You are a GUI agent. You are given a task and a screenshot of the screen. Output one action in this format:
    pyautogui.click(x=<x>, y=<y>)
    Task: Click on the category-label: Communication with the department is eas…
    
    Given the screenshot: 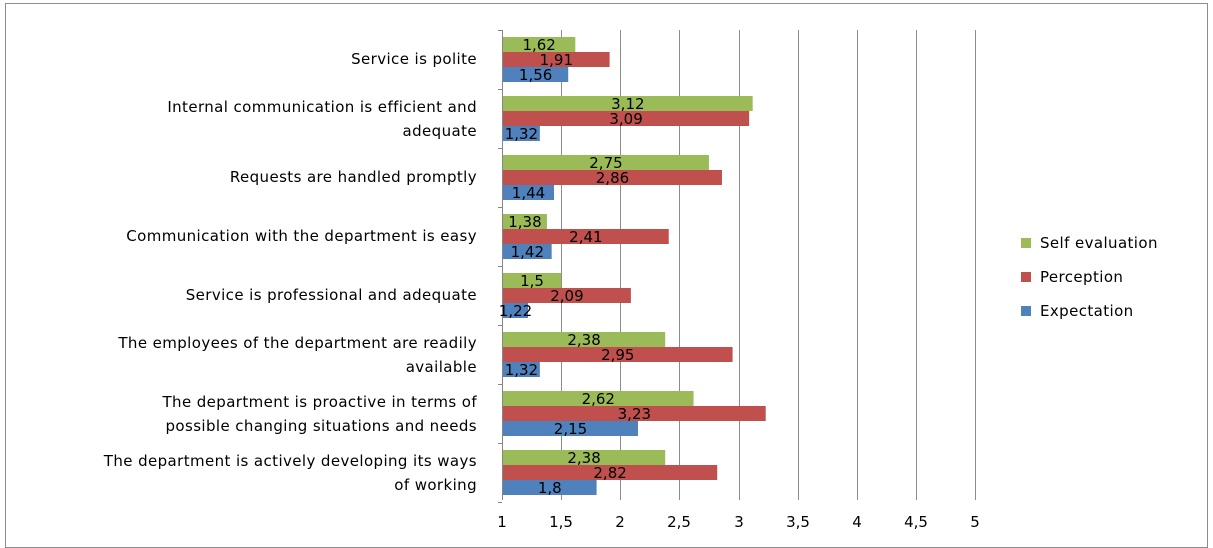 What is the action you would take?
    pyautogui.click(x=301, y=236)
    